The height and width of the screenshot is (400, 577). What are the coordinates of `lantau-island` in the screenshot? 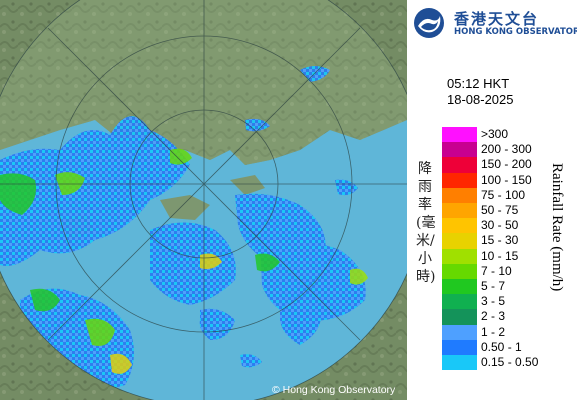 It's located at (185, 207).